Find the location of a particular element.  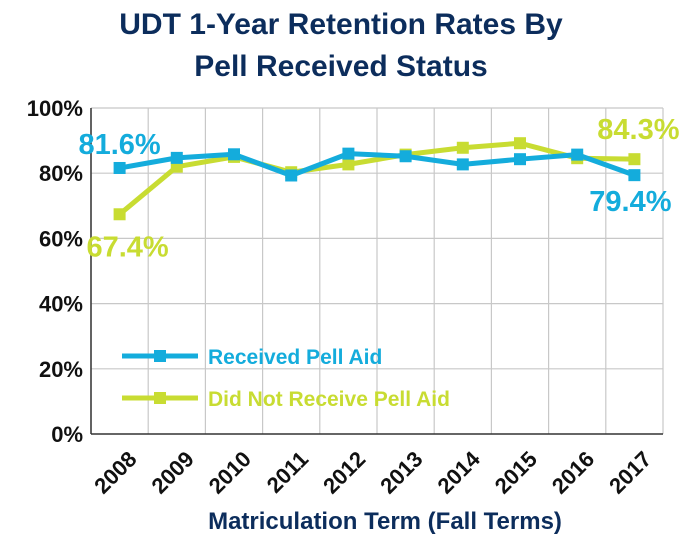

y-tick-label: 40% is located at coordinates (61, 304).